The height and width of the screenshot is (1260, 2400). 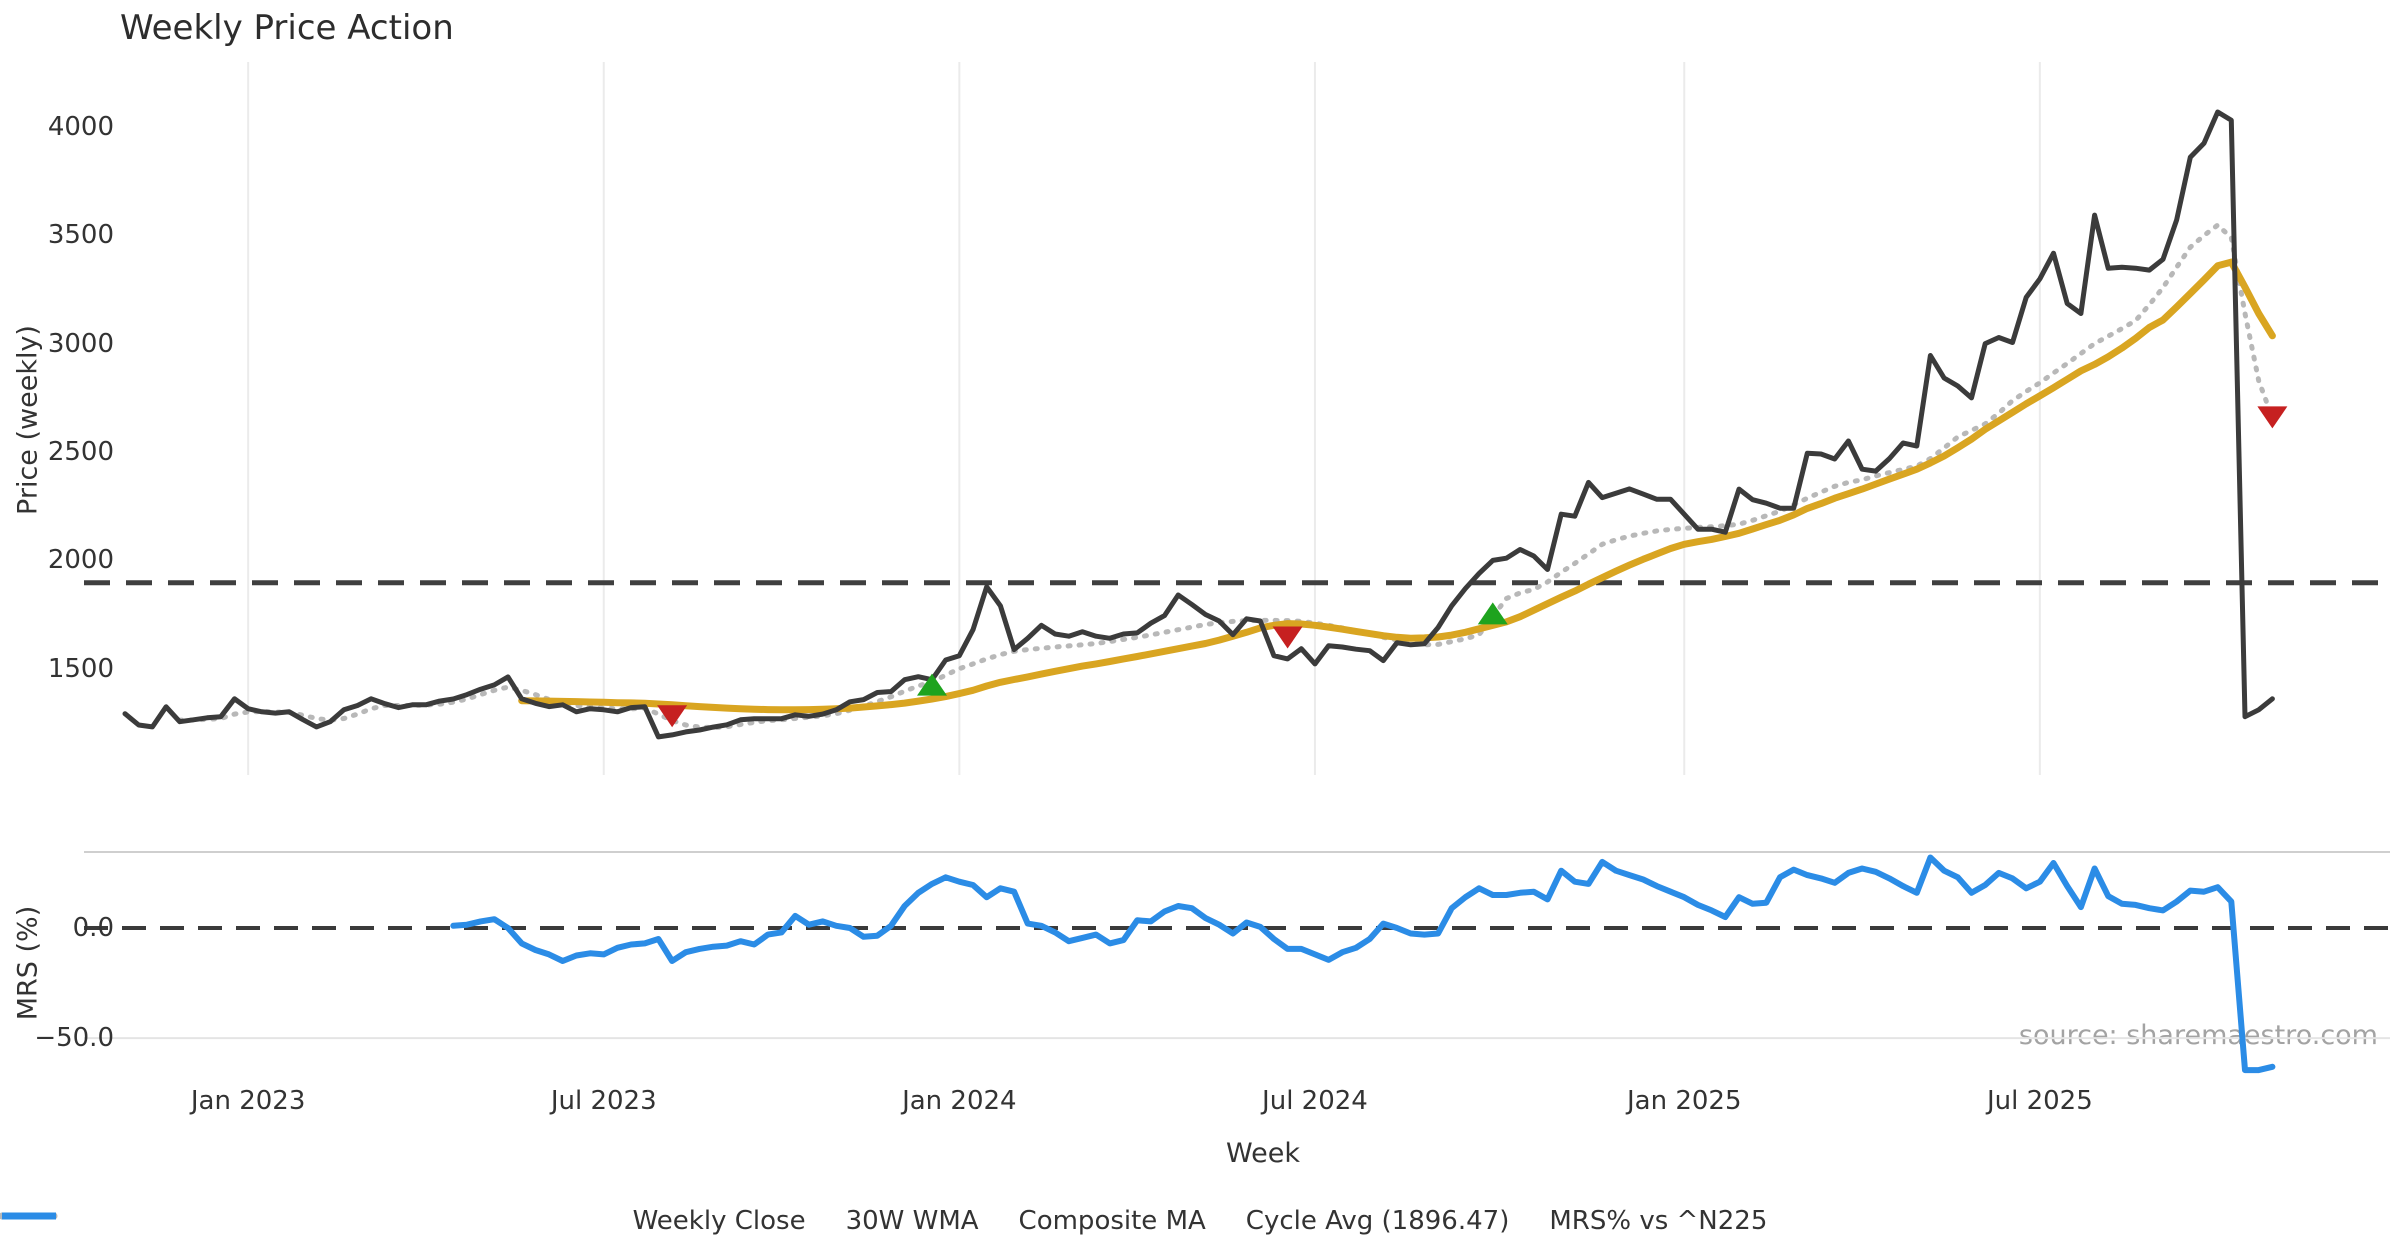 I want to click on x-tick-label: Jan 2024, so click(x=959, y=1101).